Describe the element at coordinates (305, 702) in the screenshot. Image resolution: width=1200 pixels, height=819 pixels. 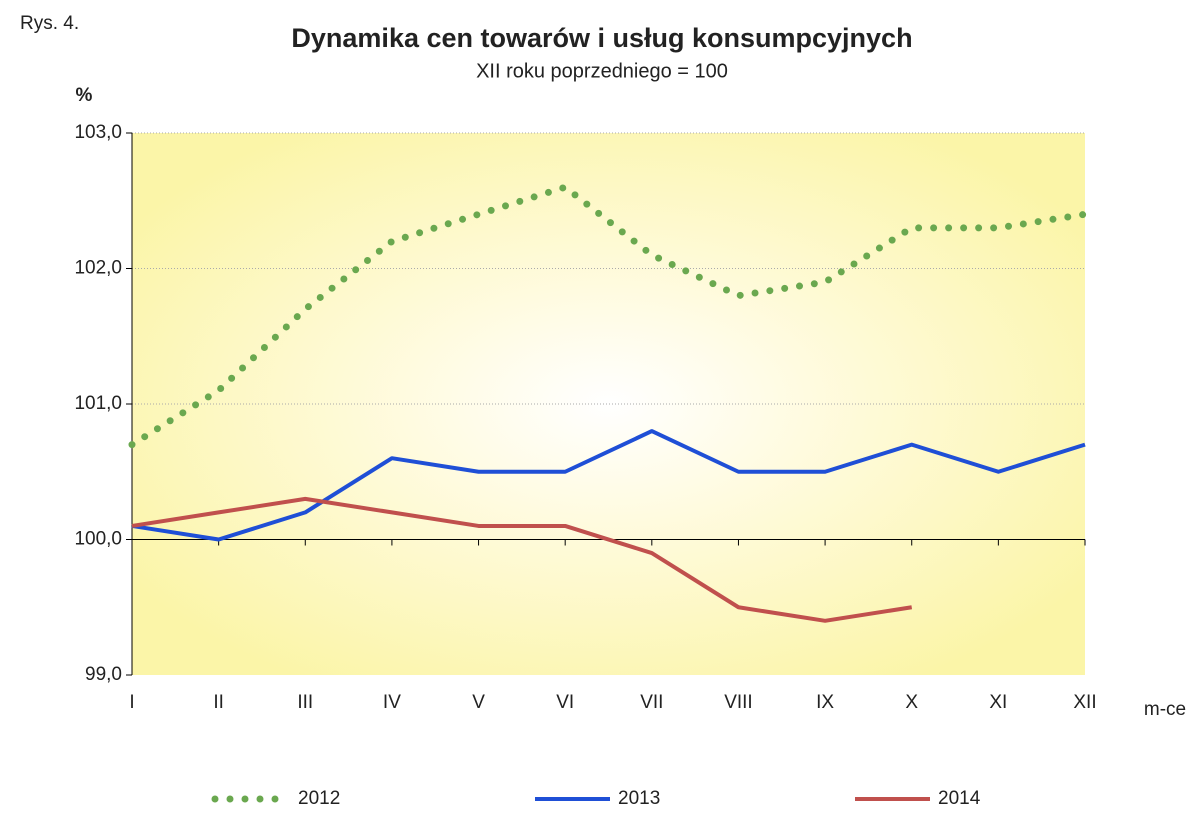
I see `x-tick-label: III` at that location.